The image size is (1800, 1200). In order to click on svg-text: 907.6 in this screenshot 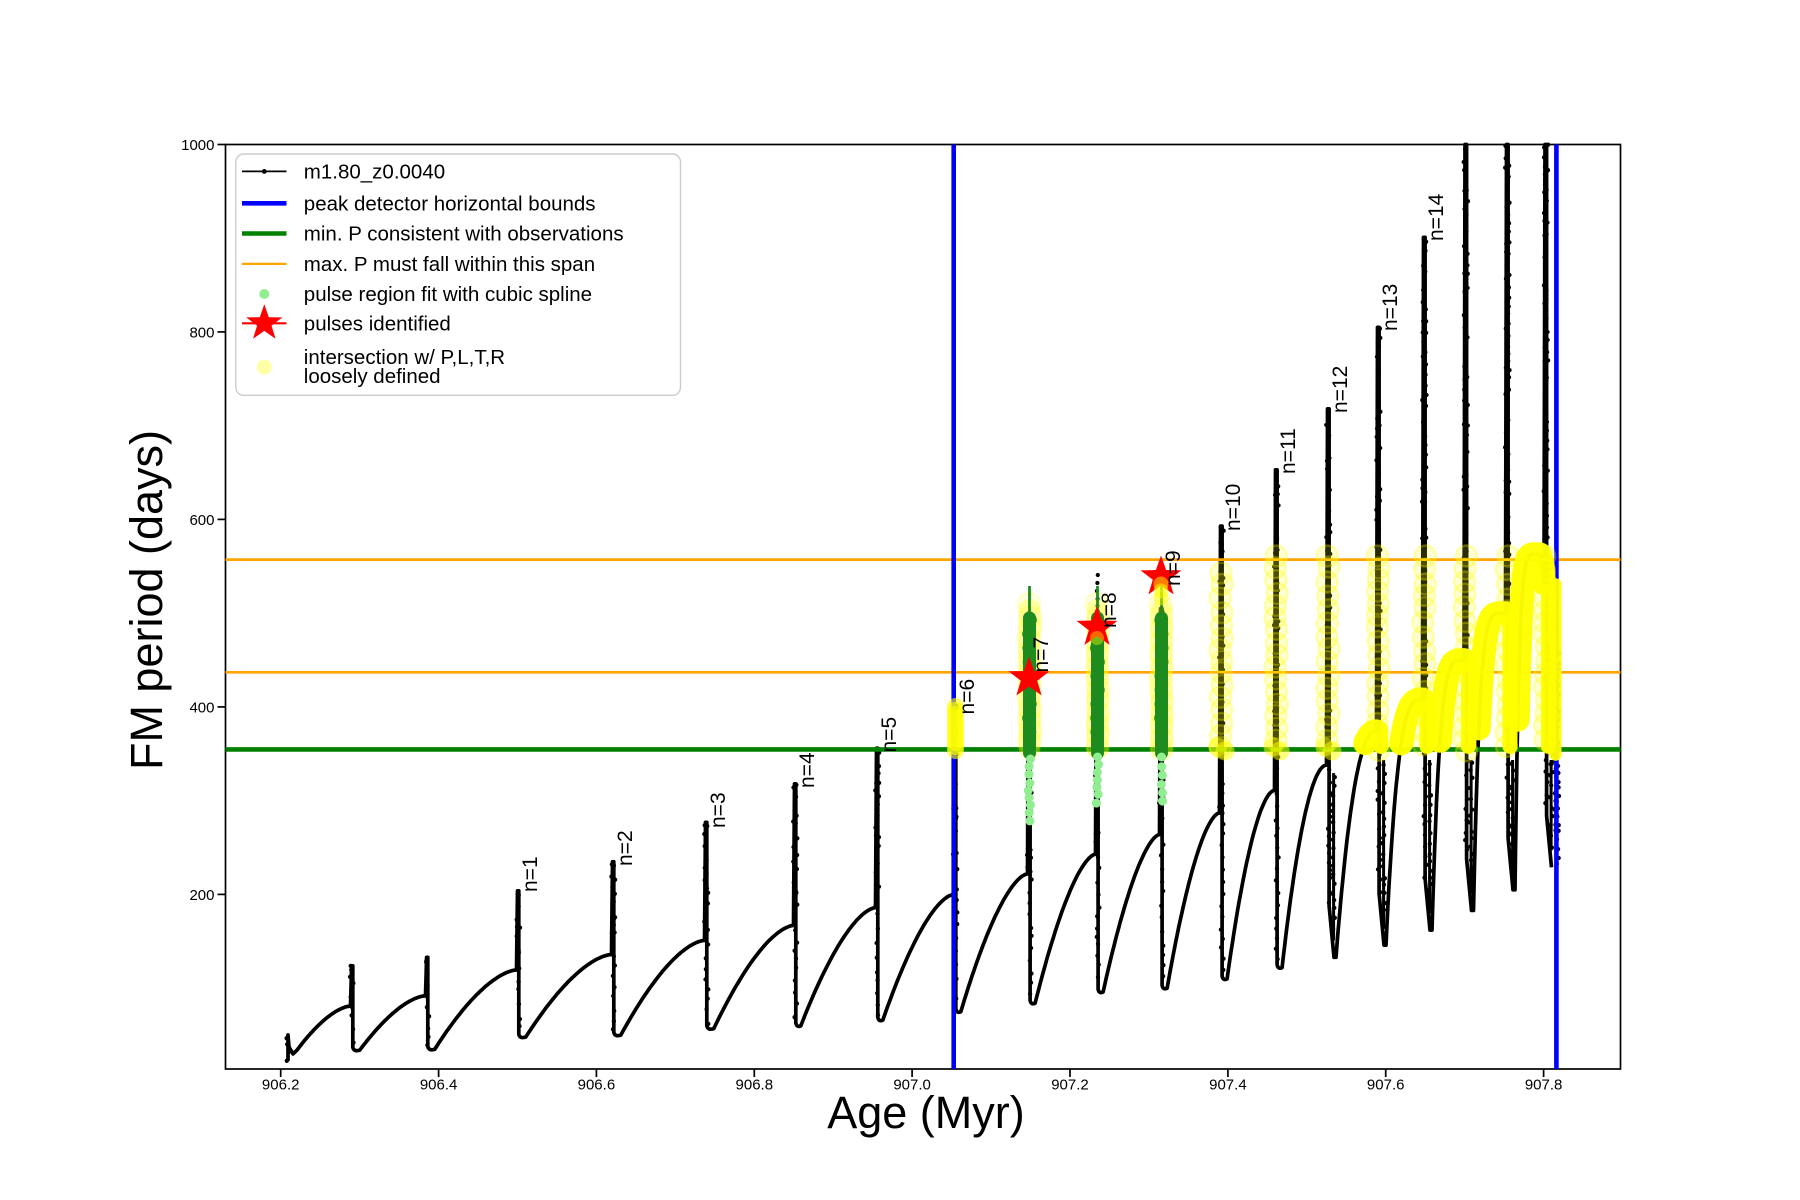, I will do `click(1386, 1085)`.